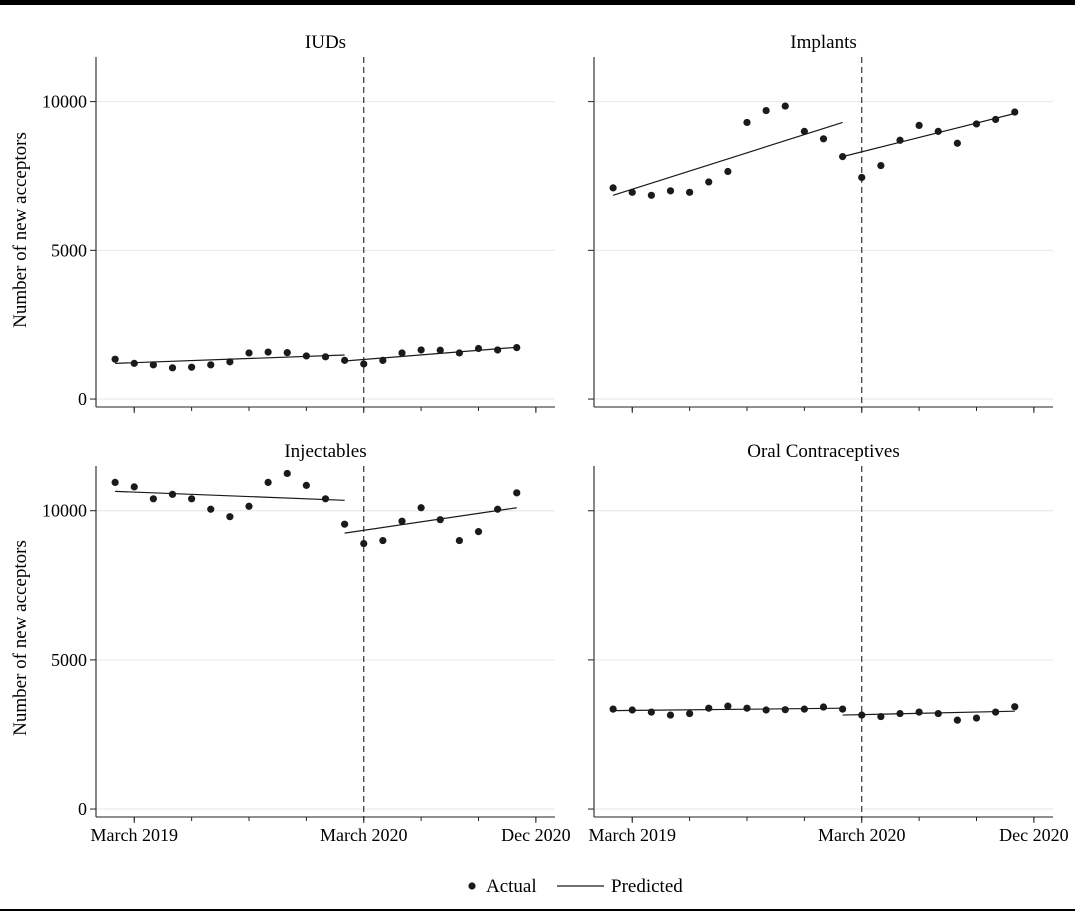 The image size is (1075, 913). Describe the element at coordinates (823, 42) in the screenshot. I see `panel-title: Implants` at that location.